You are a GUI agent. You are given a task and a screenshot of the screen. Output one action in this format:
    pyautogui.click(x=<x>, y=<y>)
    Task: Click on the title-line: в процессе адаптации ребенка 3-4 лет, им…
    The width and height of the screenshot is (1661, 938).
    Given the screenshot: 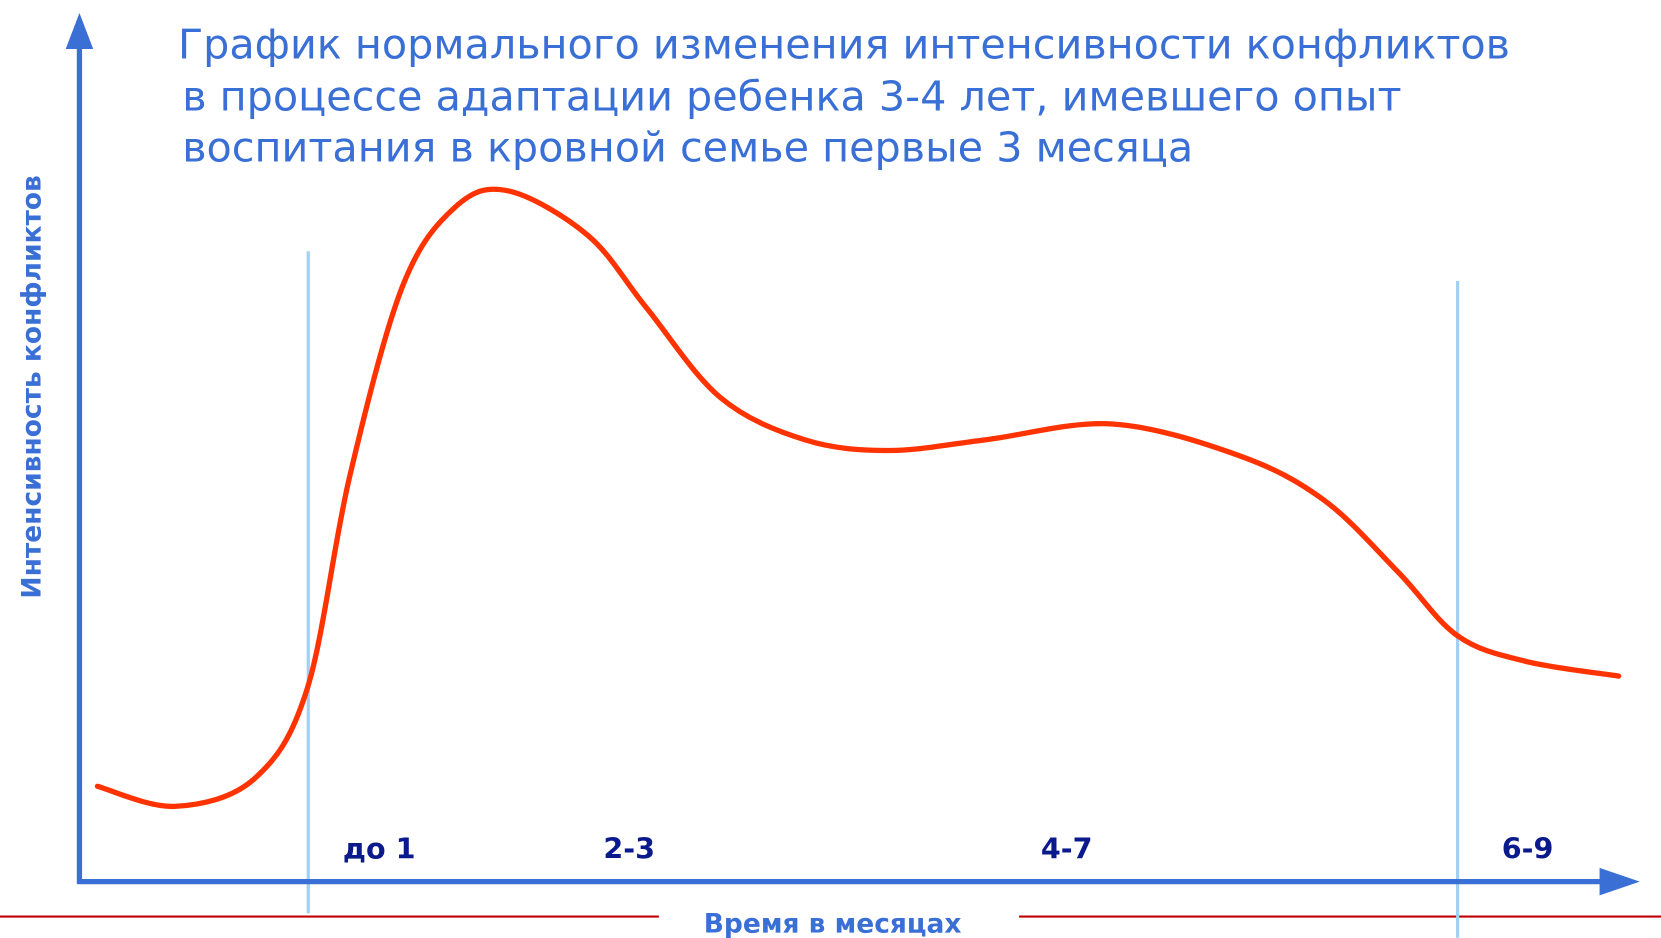 What is the action you would take?
    pyautogui.click(x=791, y=96)
    